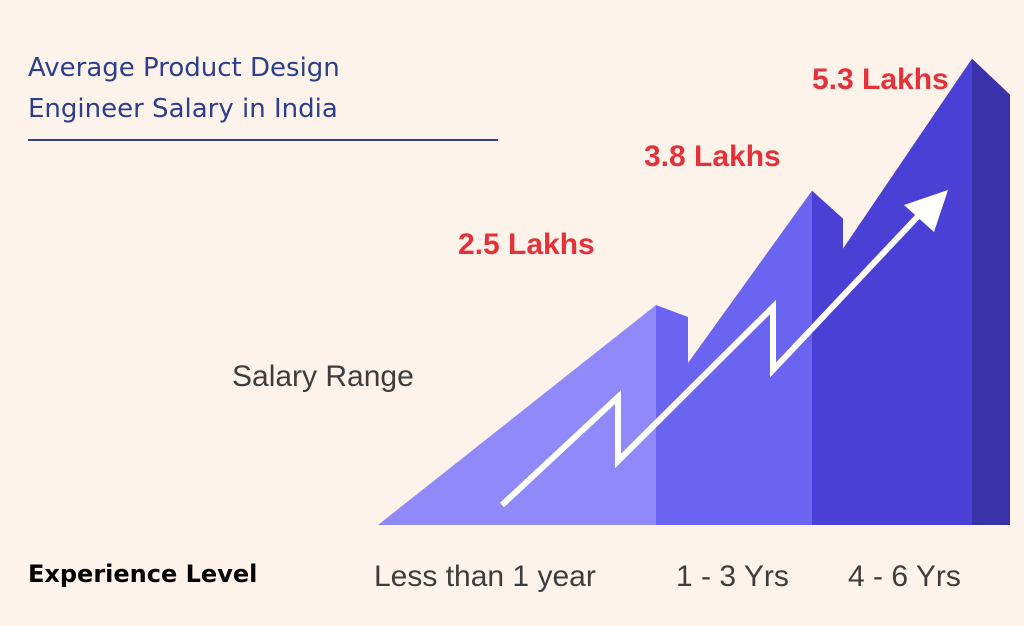 This screenshot has height=626, width=1024. What do you see at coordinates (712, 156) in the screenshot?
I see `value-label-2: 3.8 Lakhs` at bounding box center [712, 156].